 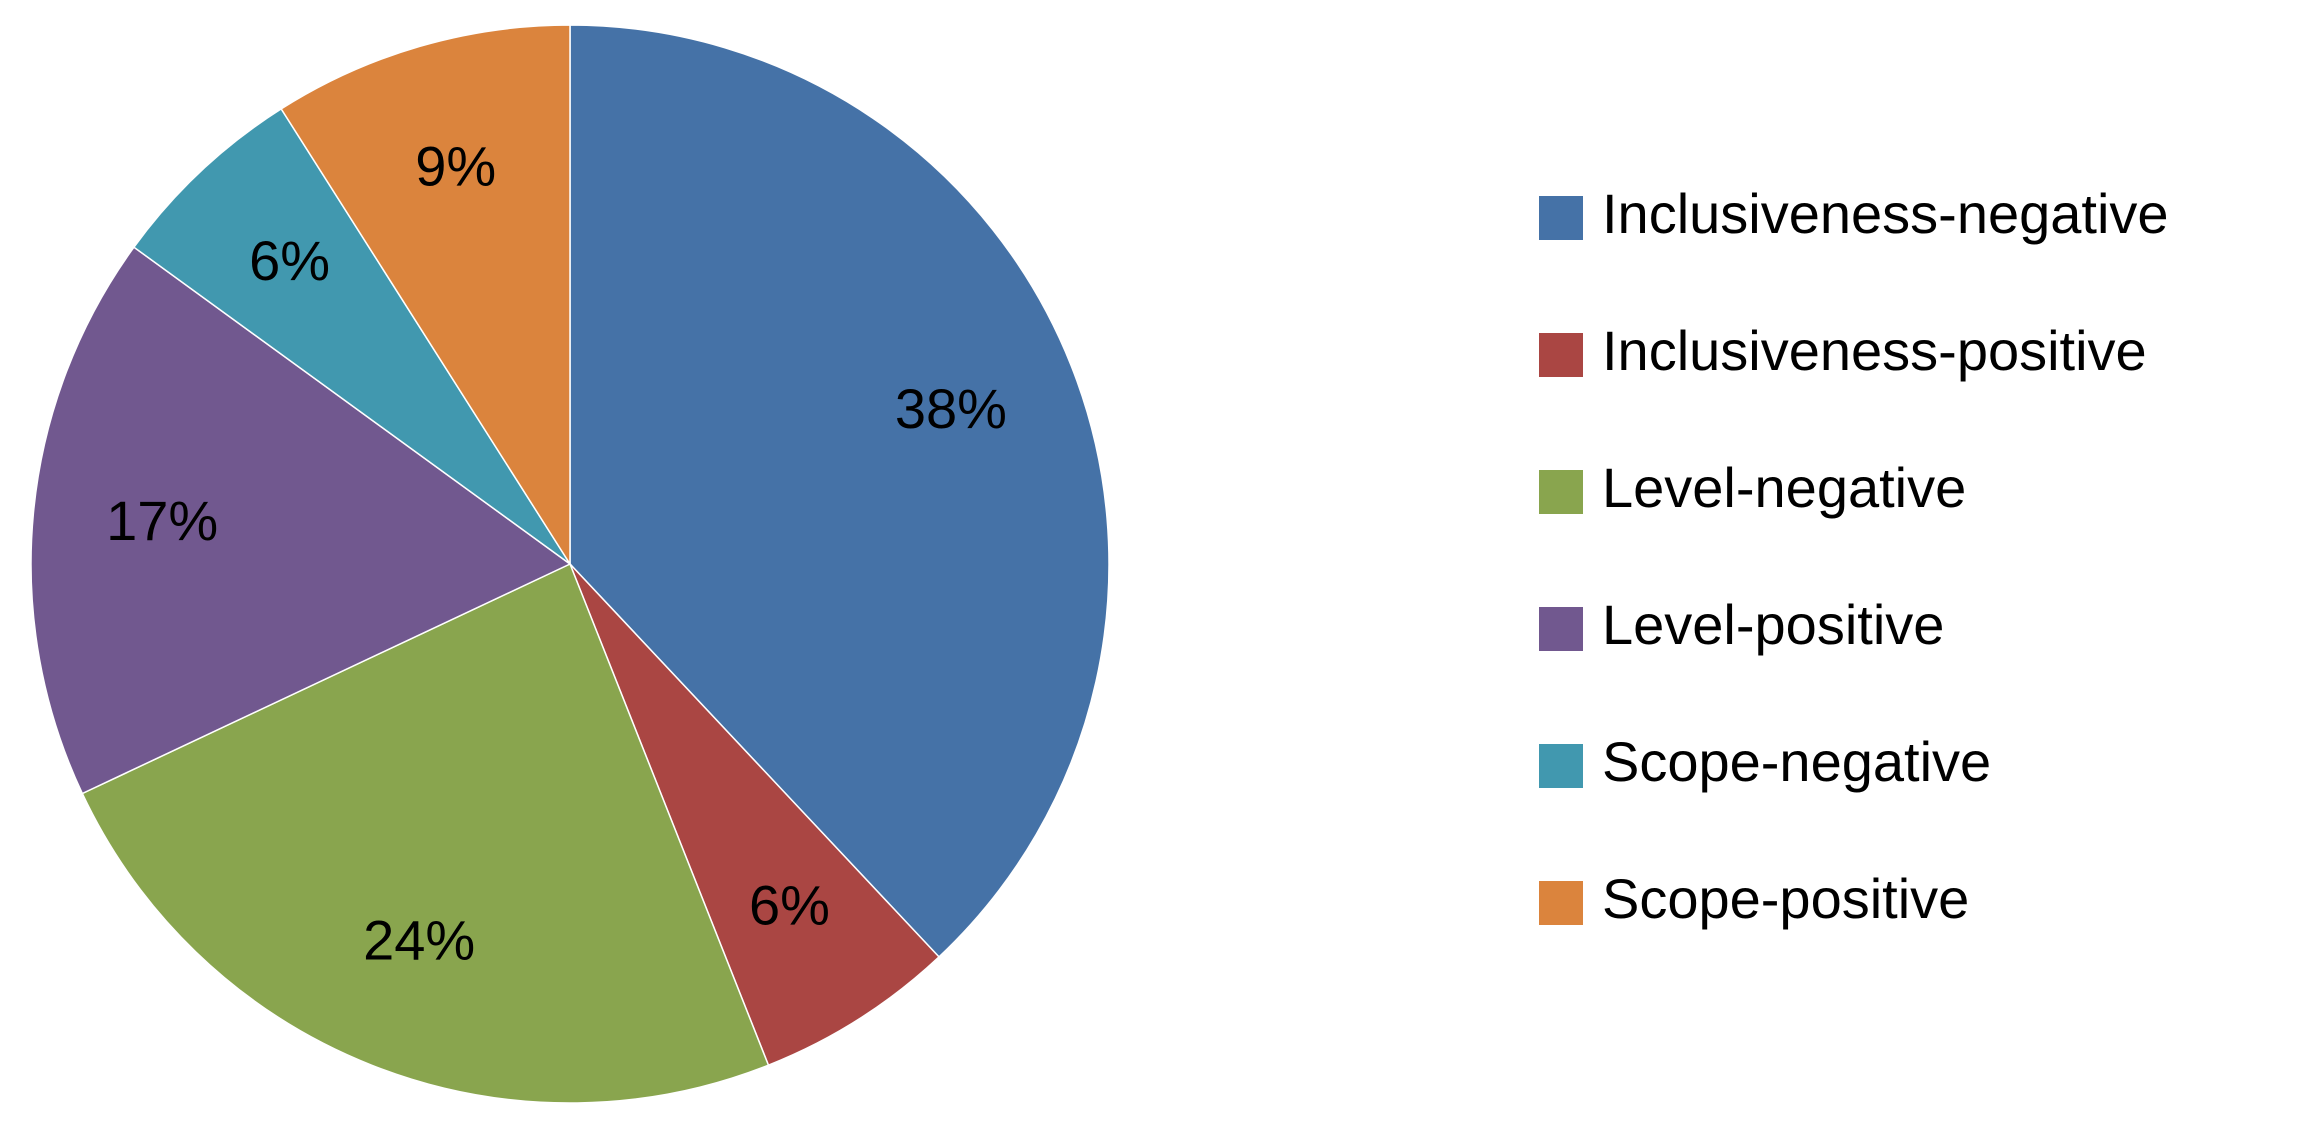 I want to click on legend-label: Scope-negative, so click(x=1796, y=761).